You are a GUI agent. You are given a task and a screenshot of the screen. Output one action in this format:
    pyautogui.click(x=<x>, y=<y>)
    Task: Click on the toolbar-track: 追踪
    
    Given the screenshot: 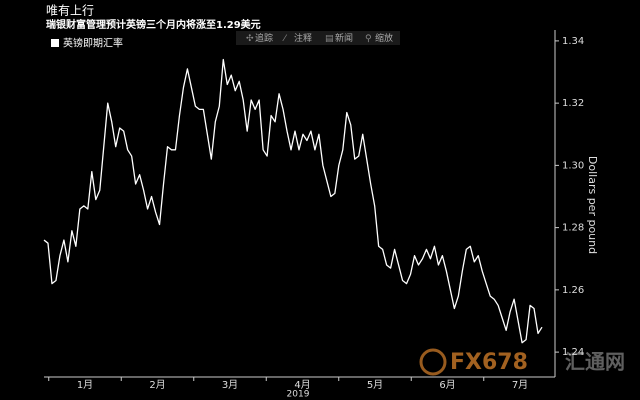 What is the action you would take?
    pyautogui.click(x=264, y=38)
    